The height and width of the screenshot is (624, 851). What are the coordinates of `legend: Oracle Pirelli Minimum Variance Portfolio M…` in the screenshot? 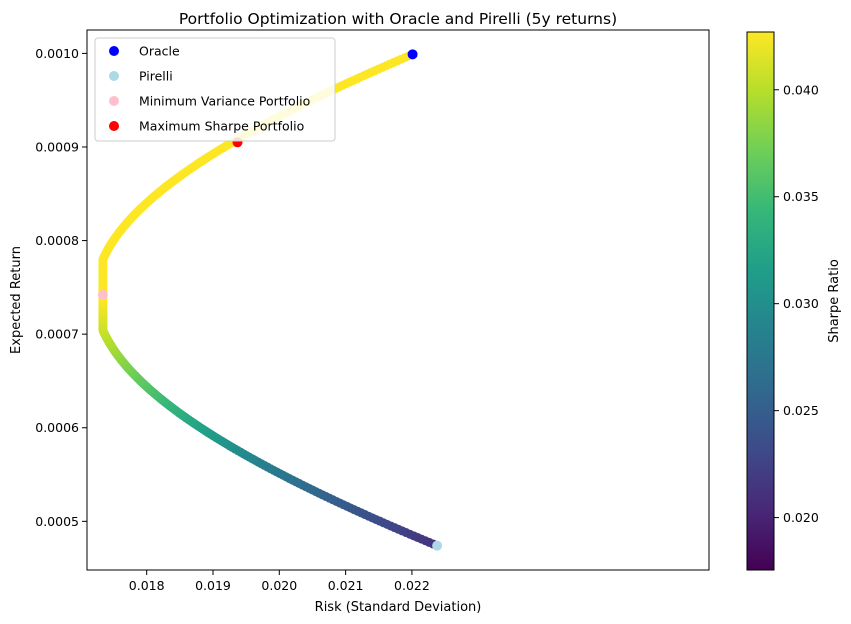 It's located at (215, 89).